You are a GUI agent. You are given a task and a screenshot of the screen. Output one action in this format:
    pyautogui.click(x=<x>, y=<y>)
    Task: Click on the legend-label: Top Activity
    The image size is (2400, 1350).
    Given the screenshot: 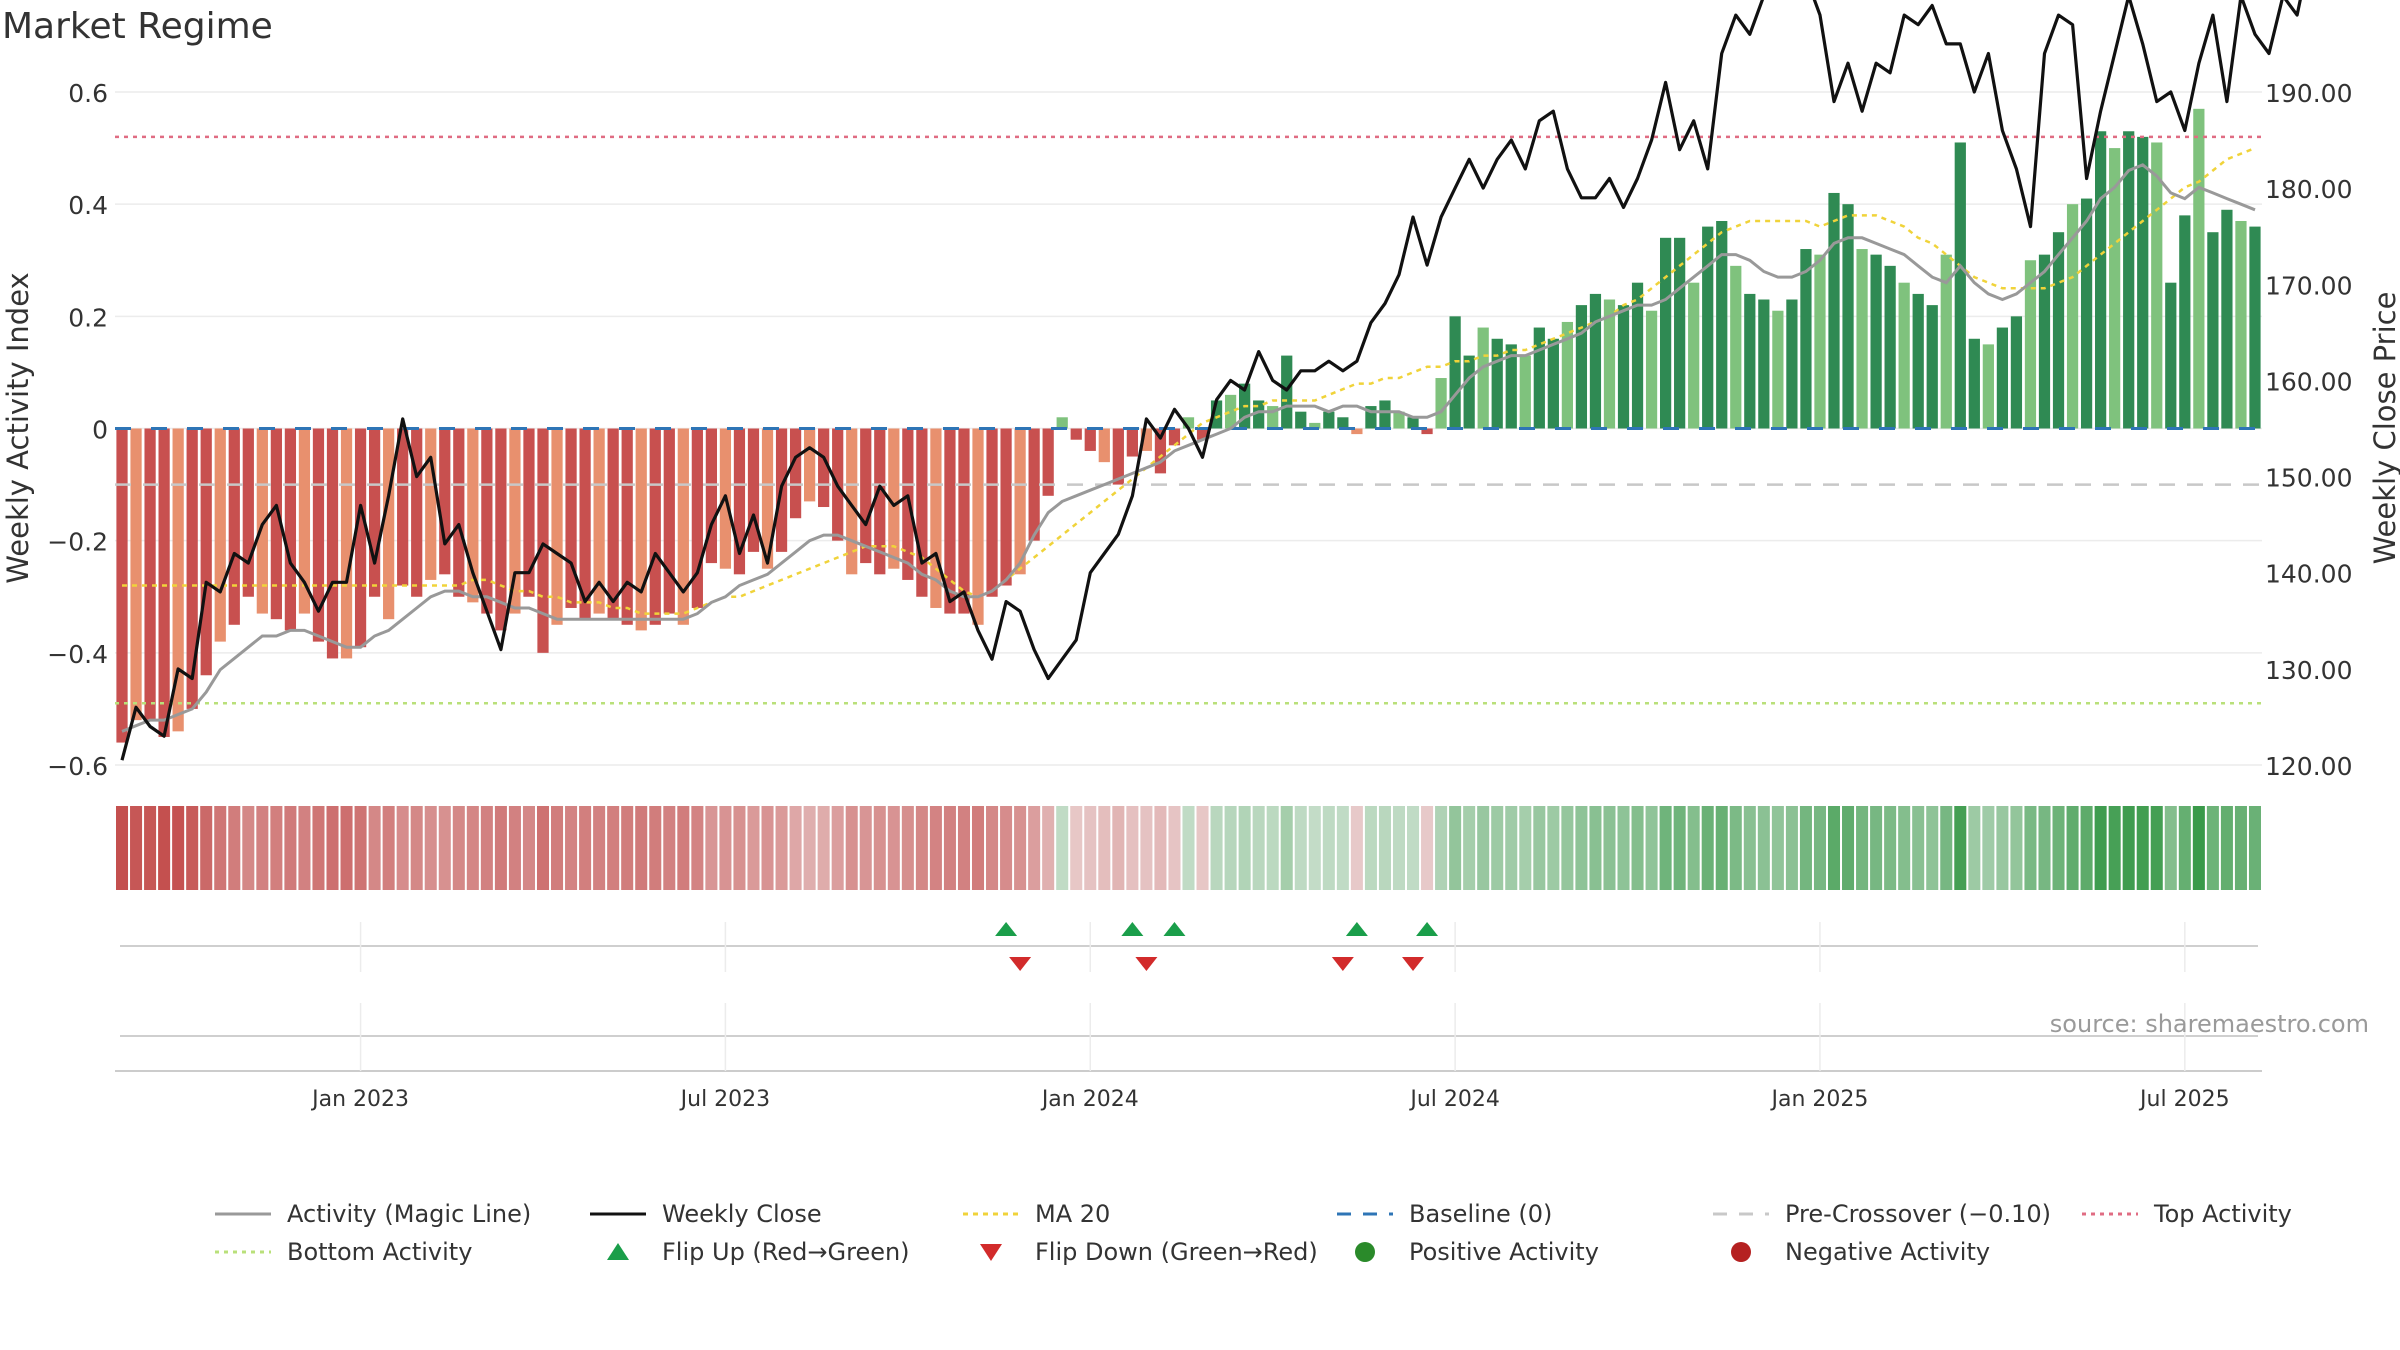 What is the action you would take?
    pyautogui.click(x=2223, y=1214)
    